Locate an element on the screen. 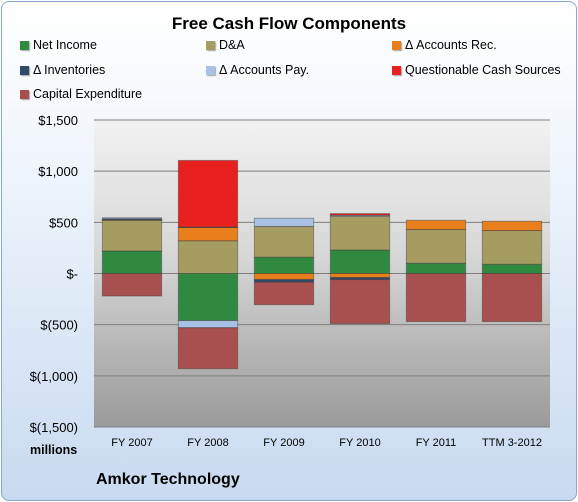 The height and width of the screenshot is (502, 578). x-category-label: FY 2007 is located at coordinates (131, 443).